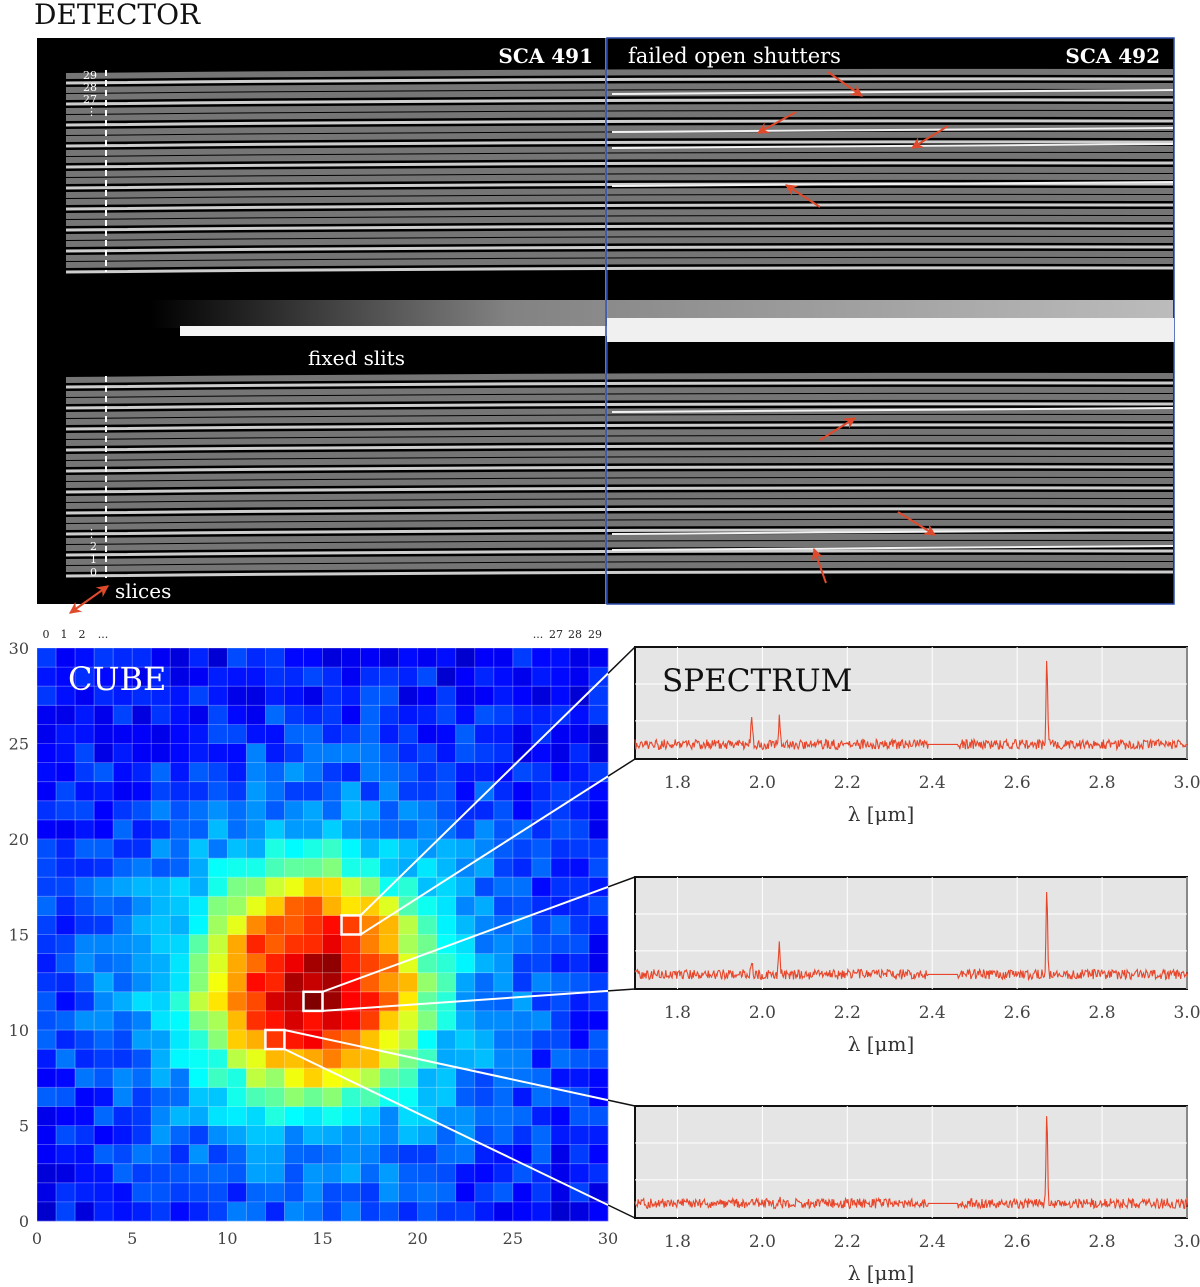 Image resolution: width=1200 pixels, height=1287 pixels. Describe the element at coordinates (91, 533) in the screenshot. I see `slice-number: ⋮` at that location.